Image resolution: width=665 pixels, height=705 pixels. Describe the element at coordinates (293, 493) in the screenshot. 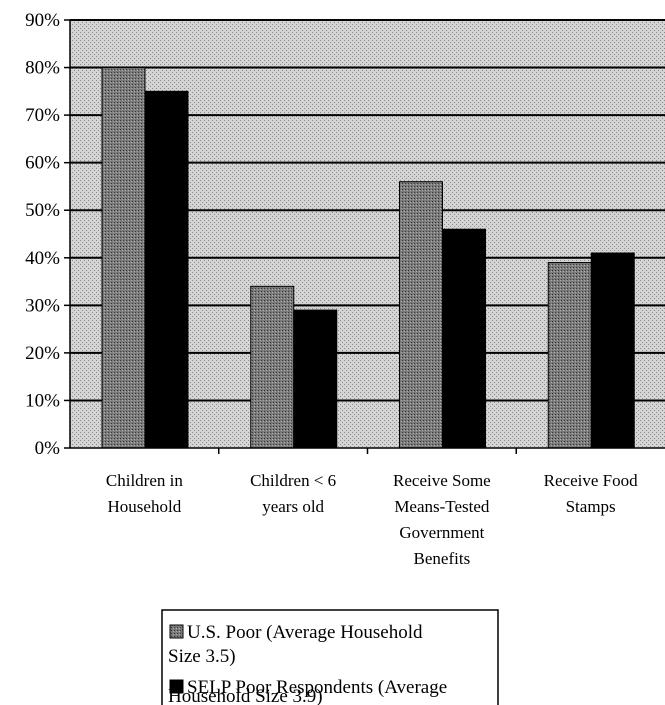

I see `x-category-label: Children < 6 years old` at that location.